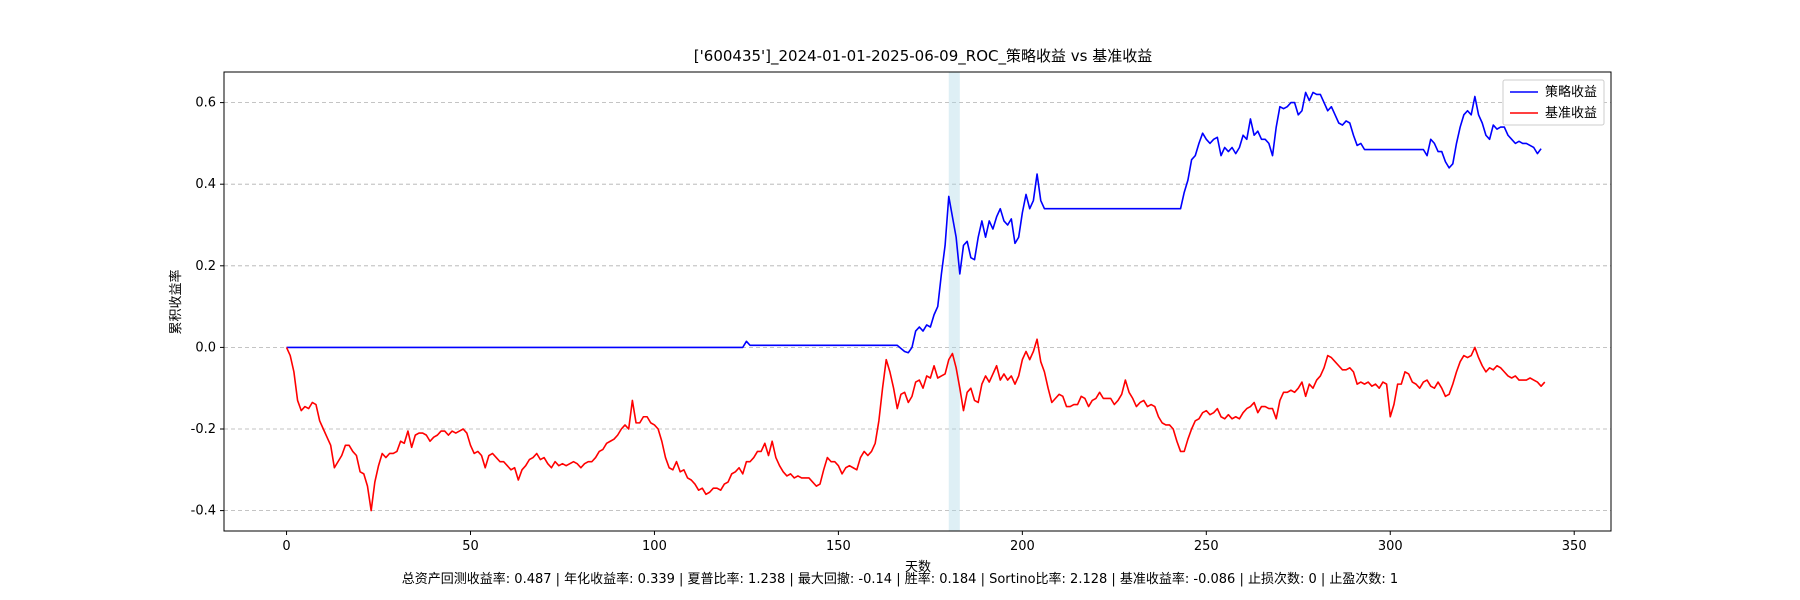 This screenshot has height=600, width=1800. What do you see at coordinates (954, 301) in the screenshot?
I see `highlight-span` at bounding box center [954, 301].